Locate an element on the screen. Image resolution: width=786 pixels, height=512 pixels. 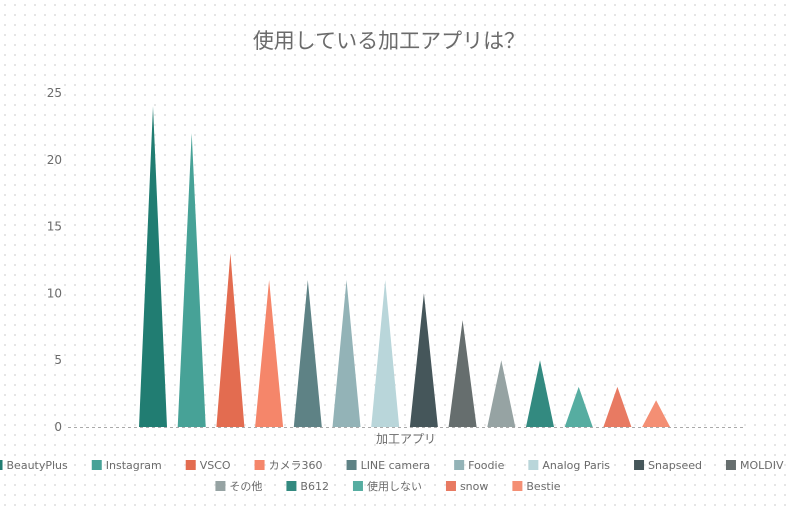
y-tick-label: 15 is located at coordinates (54, 227).